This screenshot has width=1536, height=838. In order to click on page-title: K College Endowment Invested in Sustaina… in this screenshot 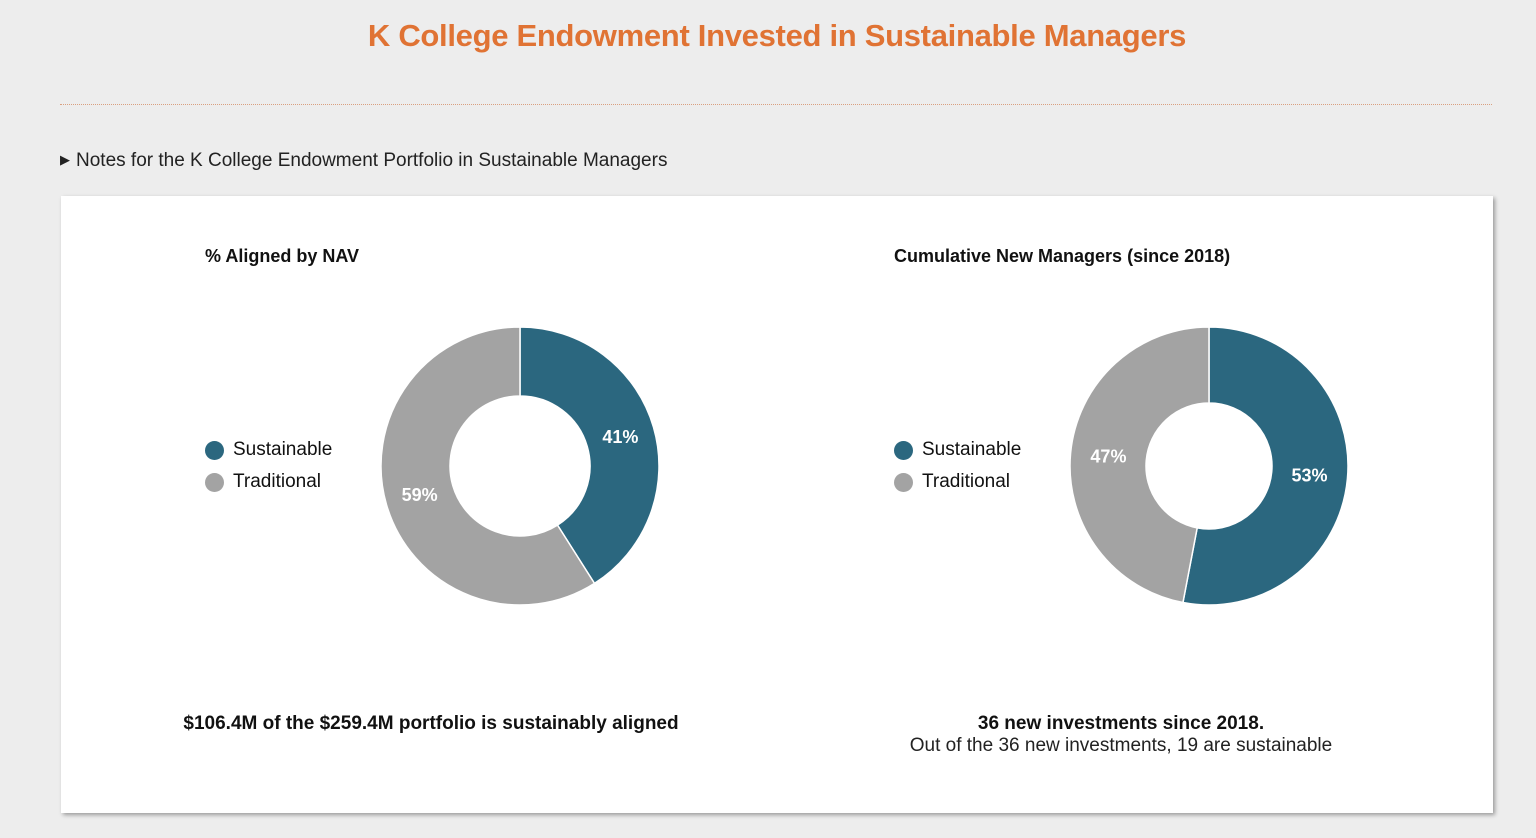, I will do `click(777, 35)`.